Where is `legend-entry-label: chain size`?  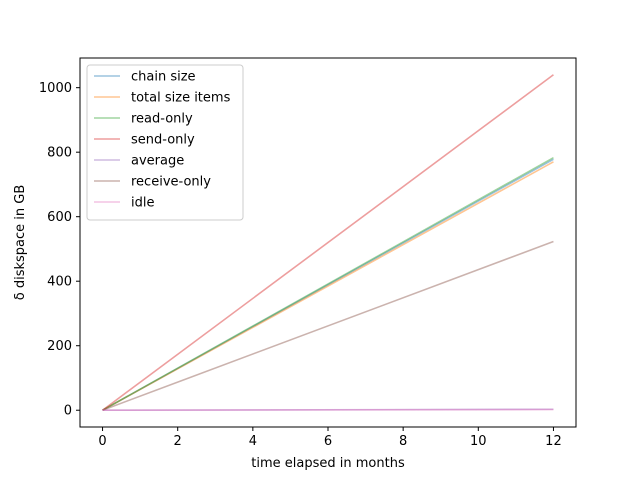 legend-entry-label: chain size is located at coordinates (163, 77).